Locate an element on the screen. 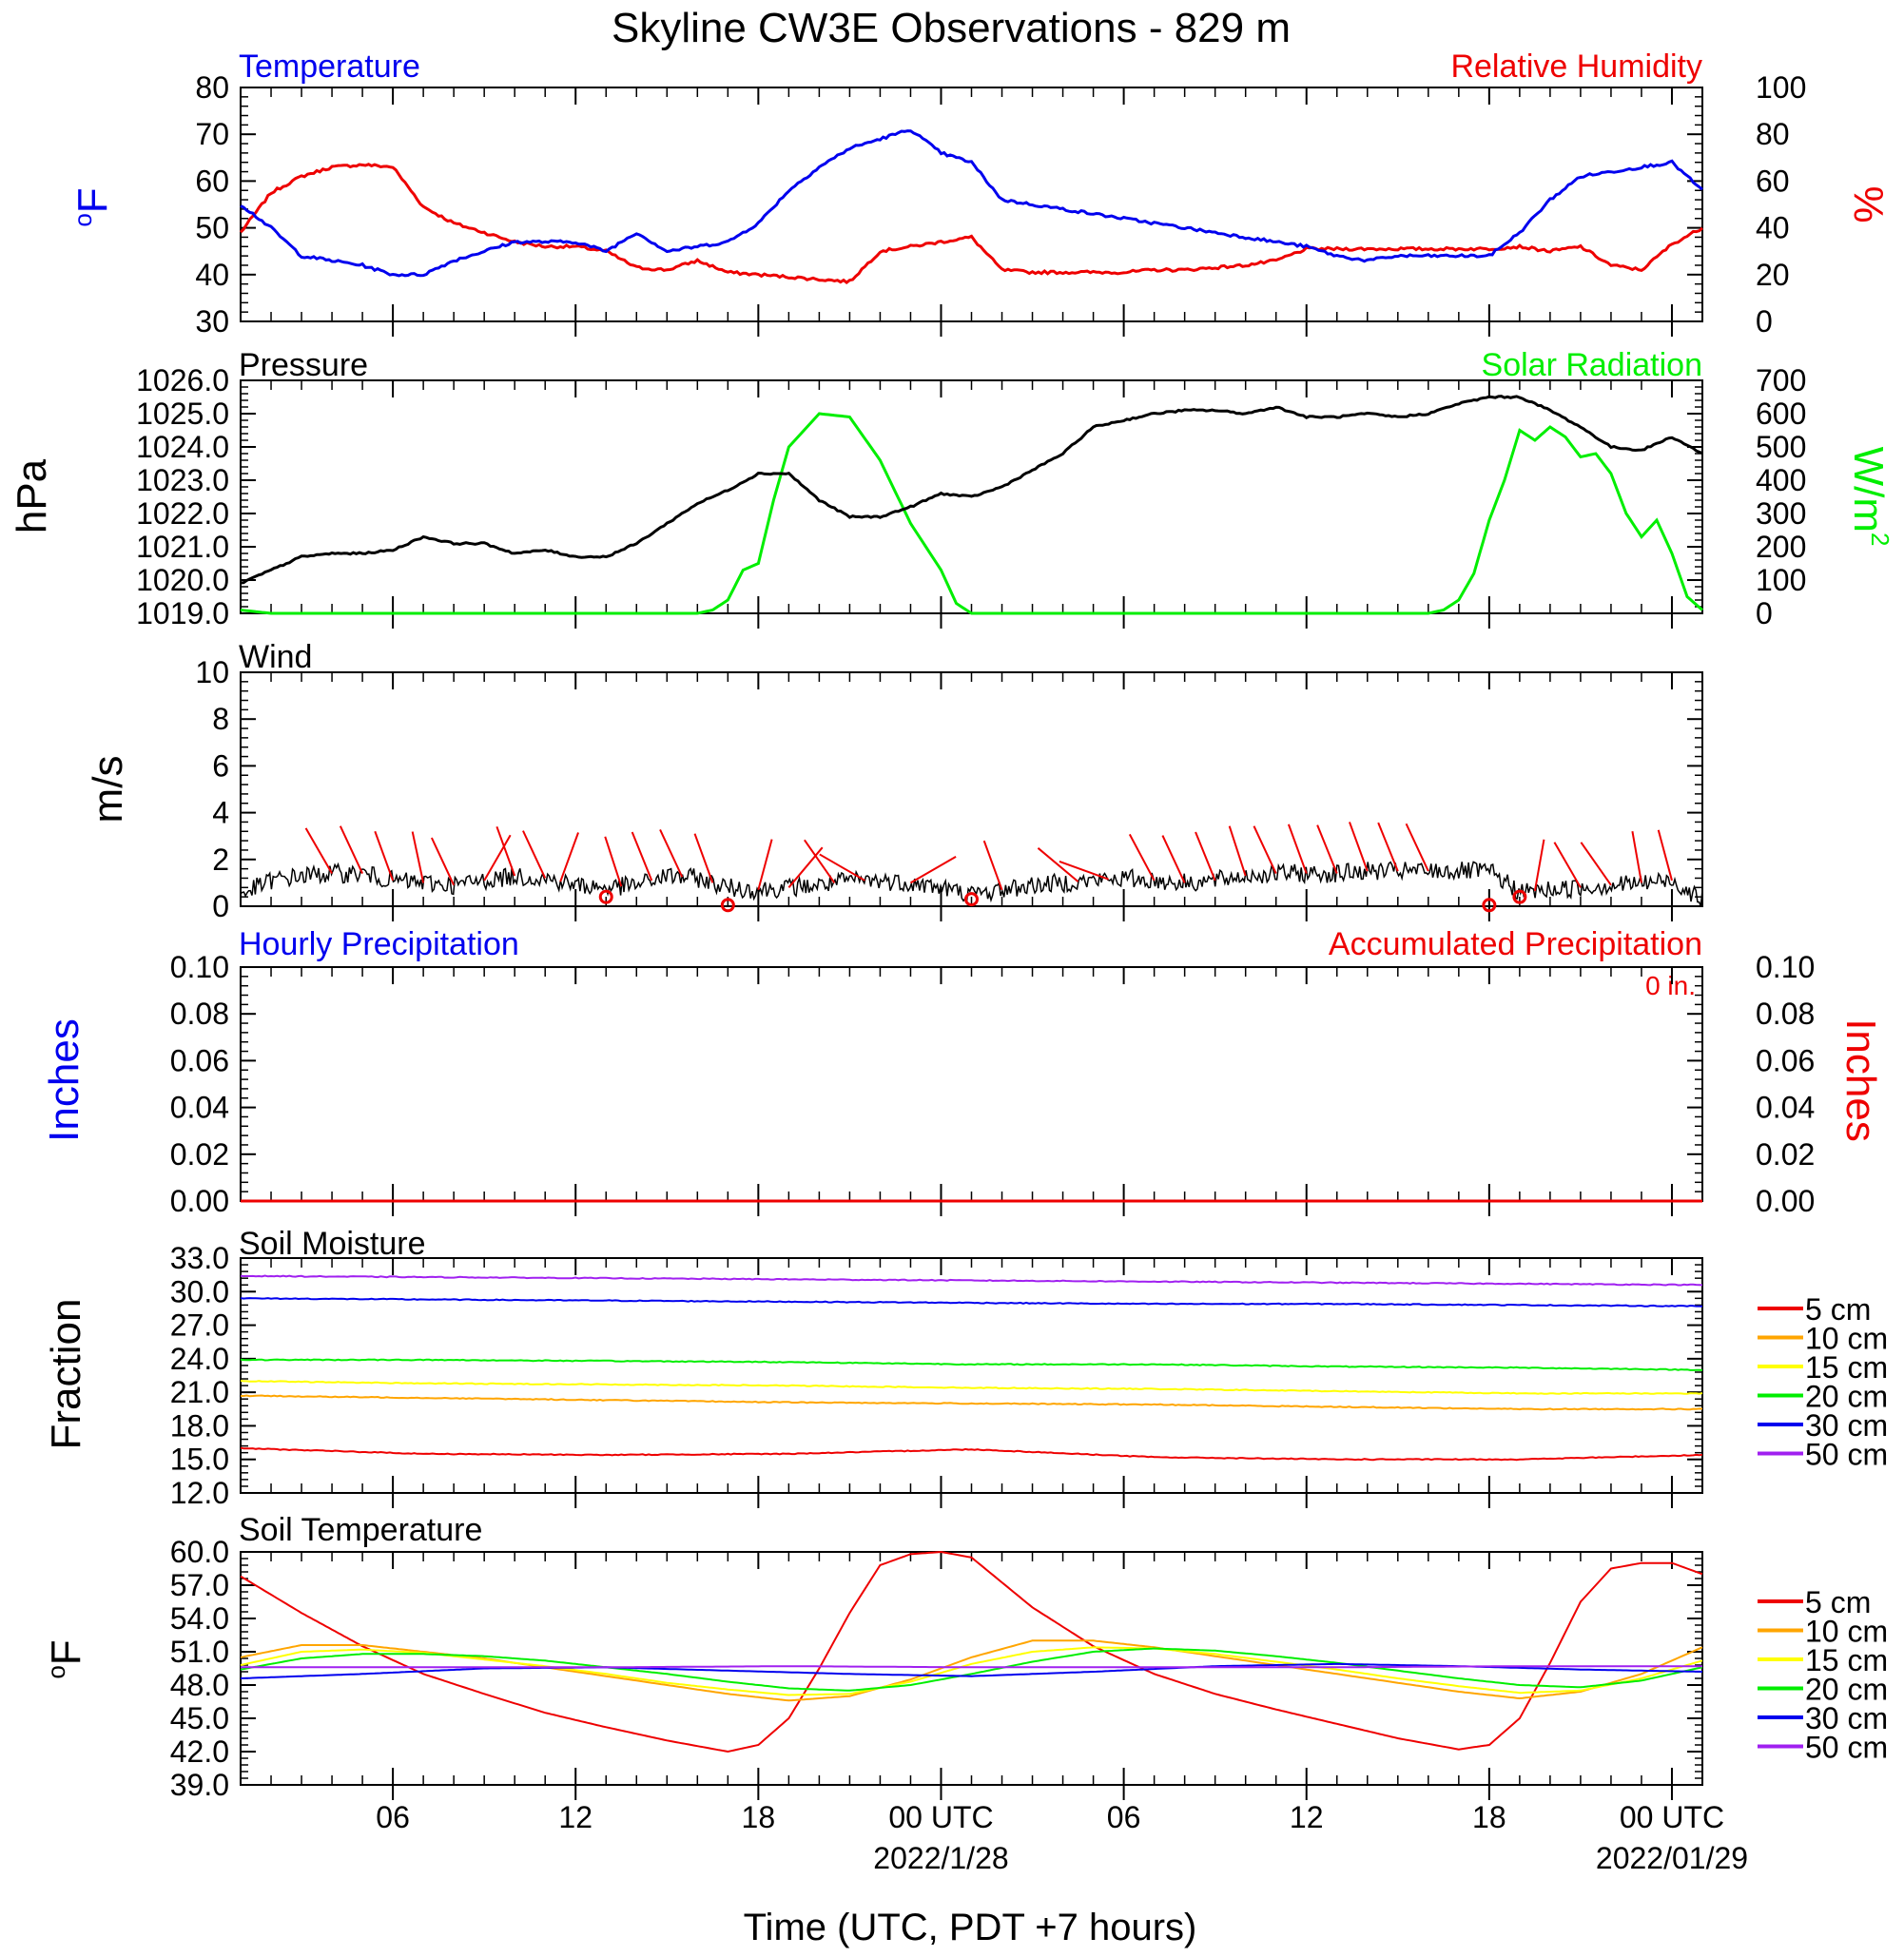 This screenshot has width=1904, height=1957. soil-temperature-frame is located at coordinates (971, 1668).